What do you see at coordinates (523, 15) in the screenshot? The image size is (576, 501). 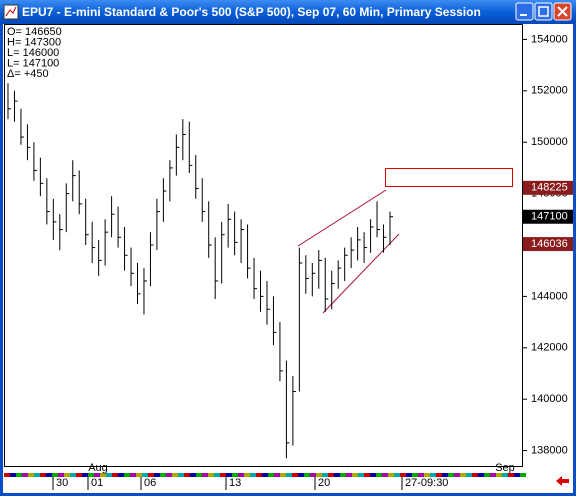 I see `minimize-icon` at bounding box center [523, 15].